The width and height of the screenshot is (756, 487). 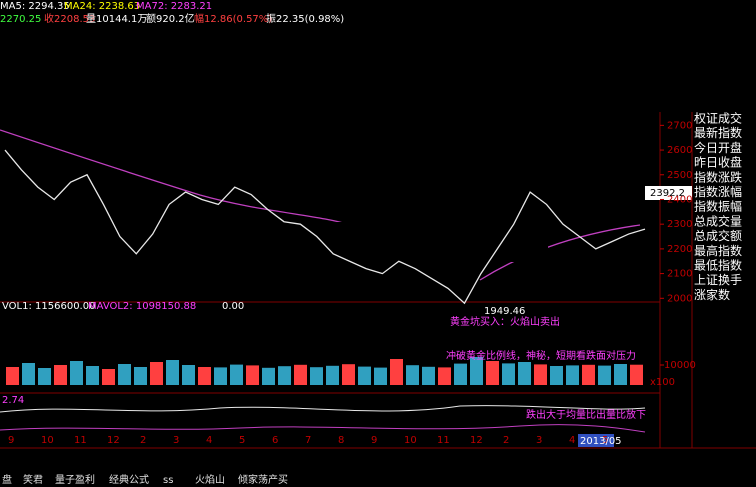 I want to click on y-tick-label: 2500, so click(x=679, y=175).